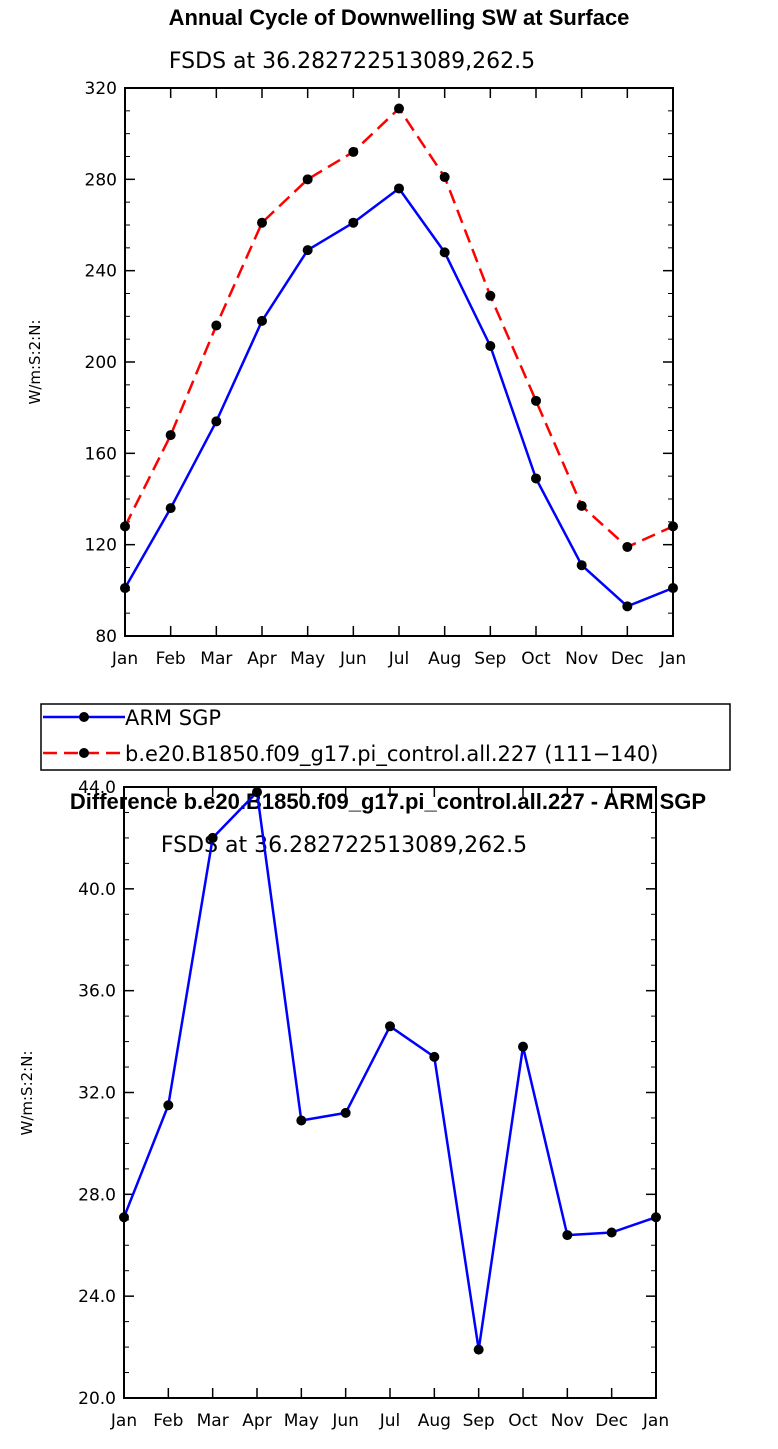 The width and height of the screenshot is (778, 1449). What do you see at coordinates (97, 1399) in the screenshot?
I see `y-tick-label: 20.0` at bounding box center [97, 1399].